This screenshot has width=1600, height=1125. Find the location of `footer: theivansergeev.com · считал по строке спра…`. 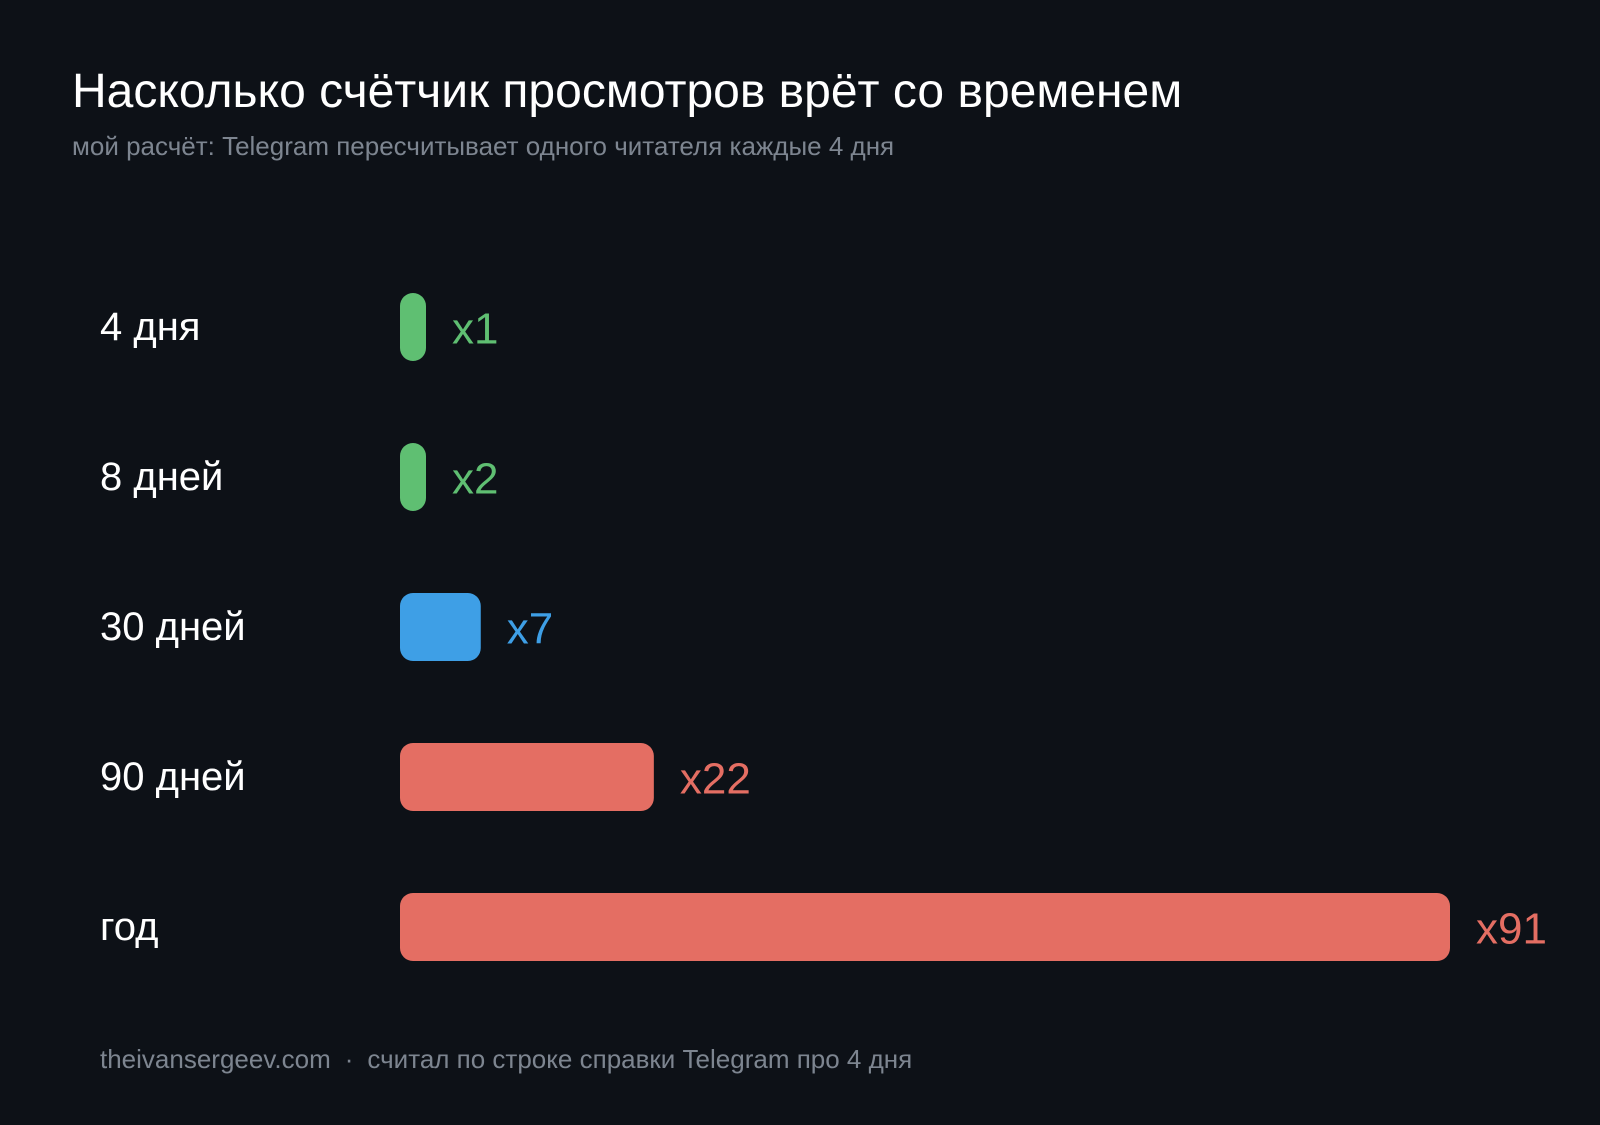

footer: theivansergeev.com · считал по строке спра… is located at coordinates (506, 1059).